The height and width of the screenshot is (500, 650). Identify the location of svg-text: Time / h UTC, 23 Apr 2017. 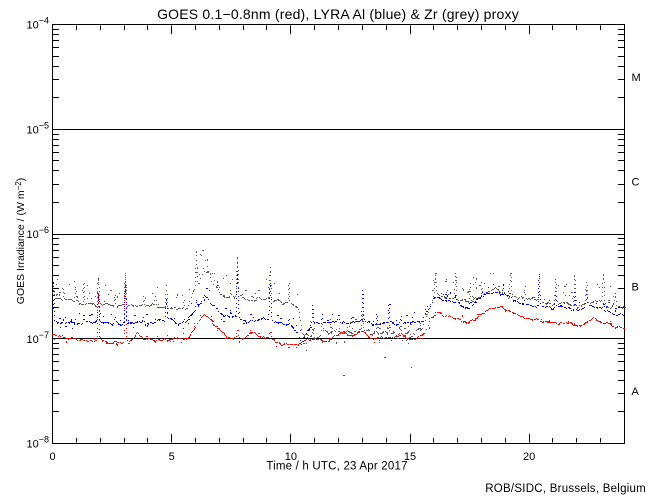
(336, 467).